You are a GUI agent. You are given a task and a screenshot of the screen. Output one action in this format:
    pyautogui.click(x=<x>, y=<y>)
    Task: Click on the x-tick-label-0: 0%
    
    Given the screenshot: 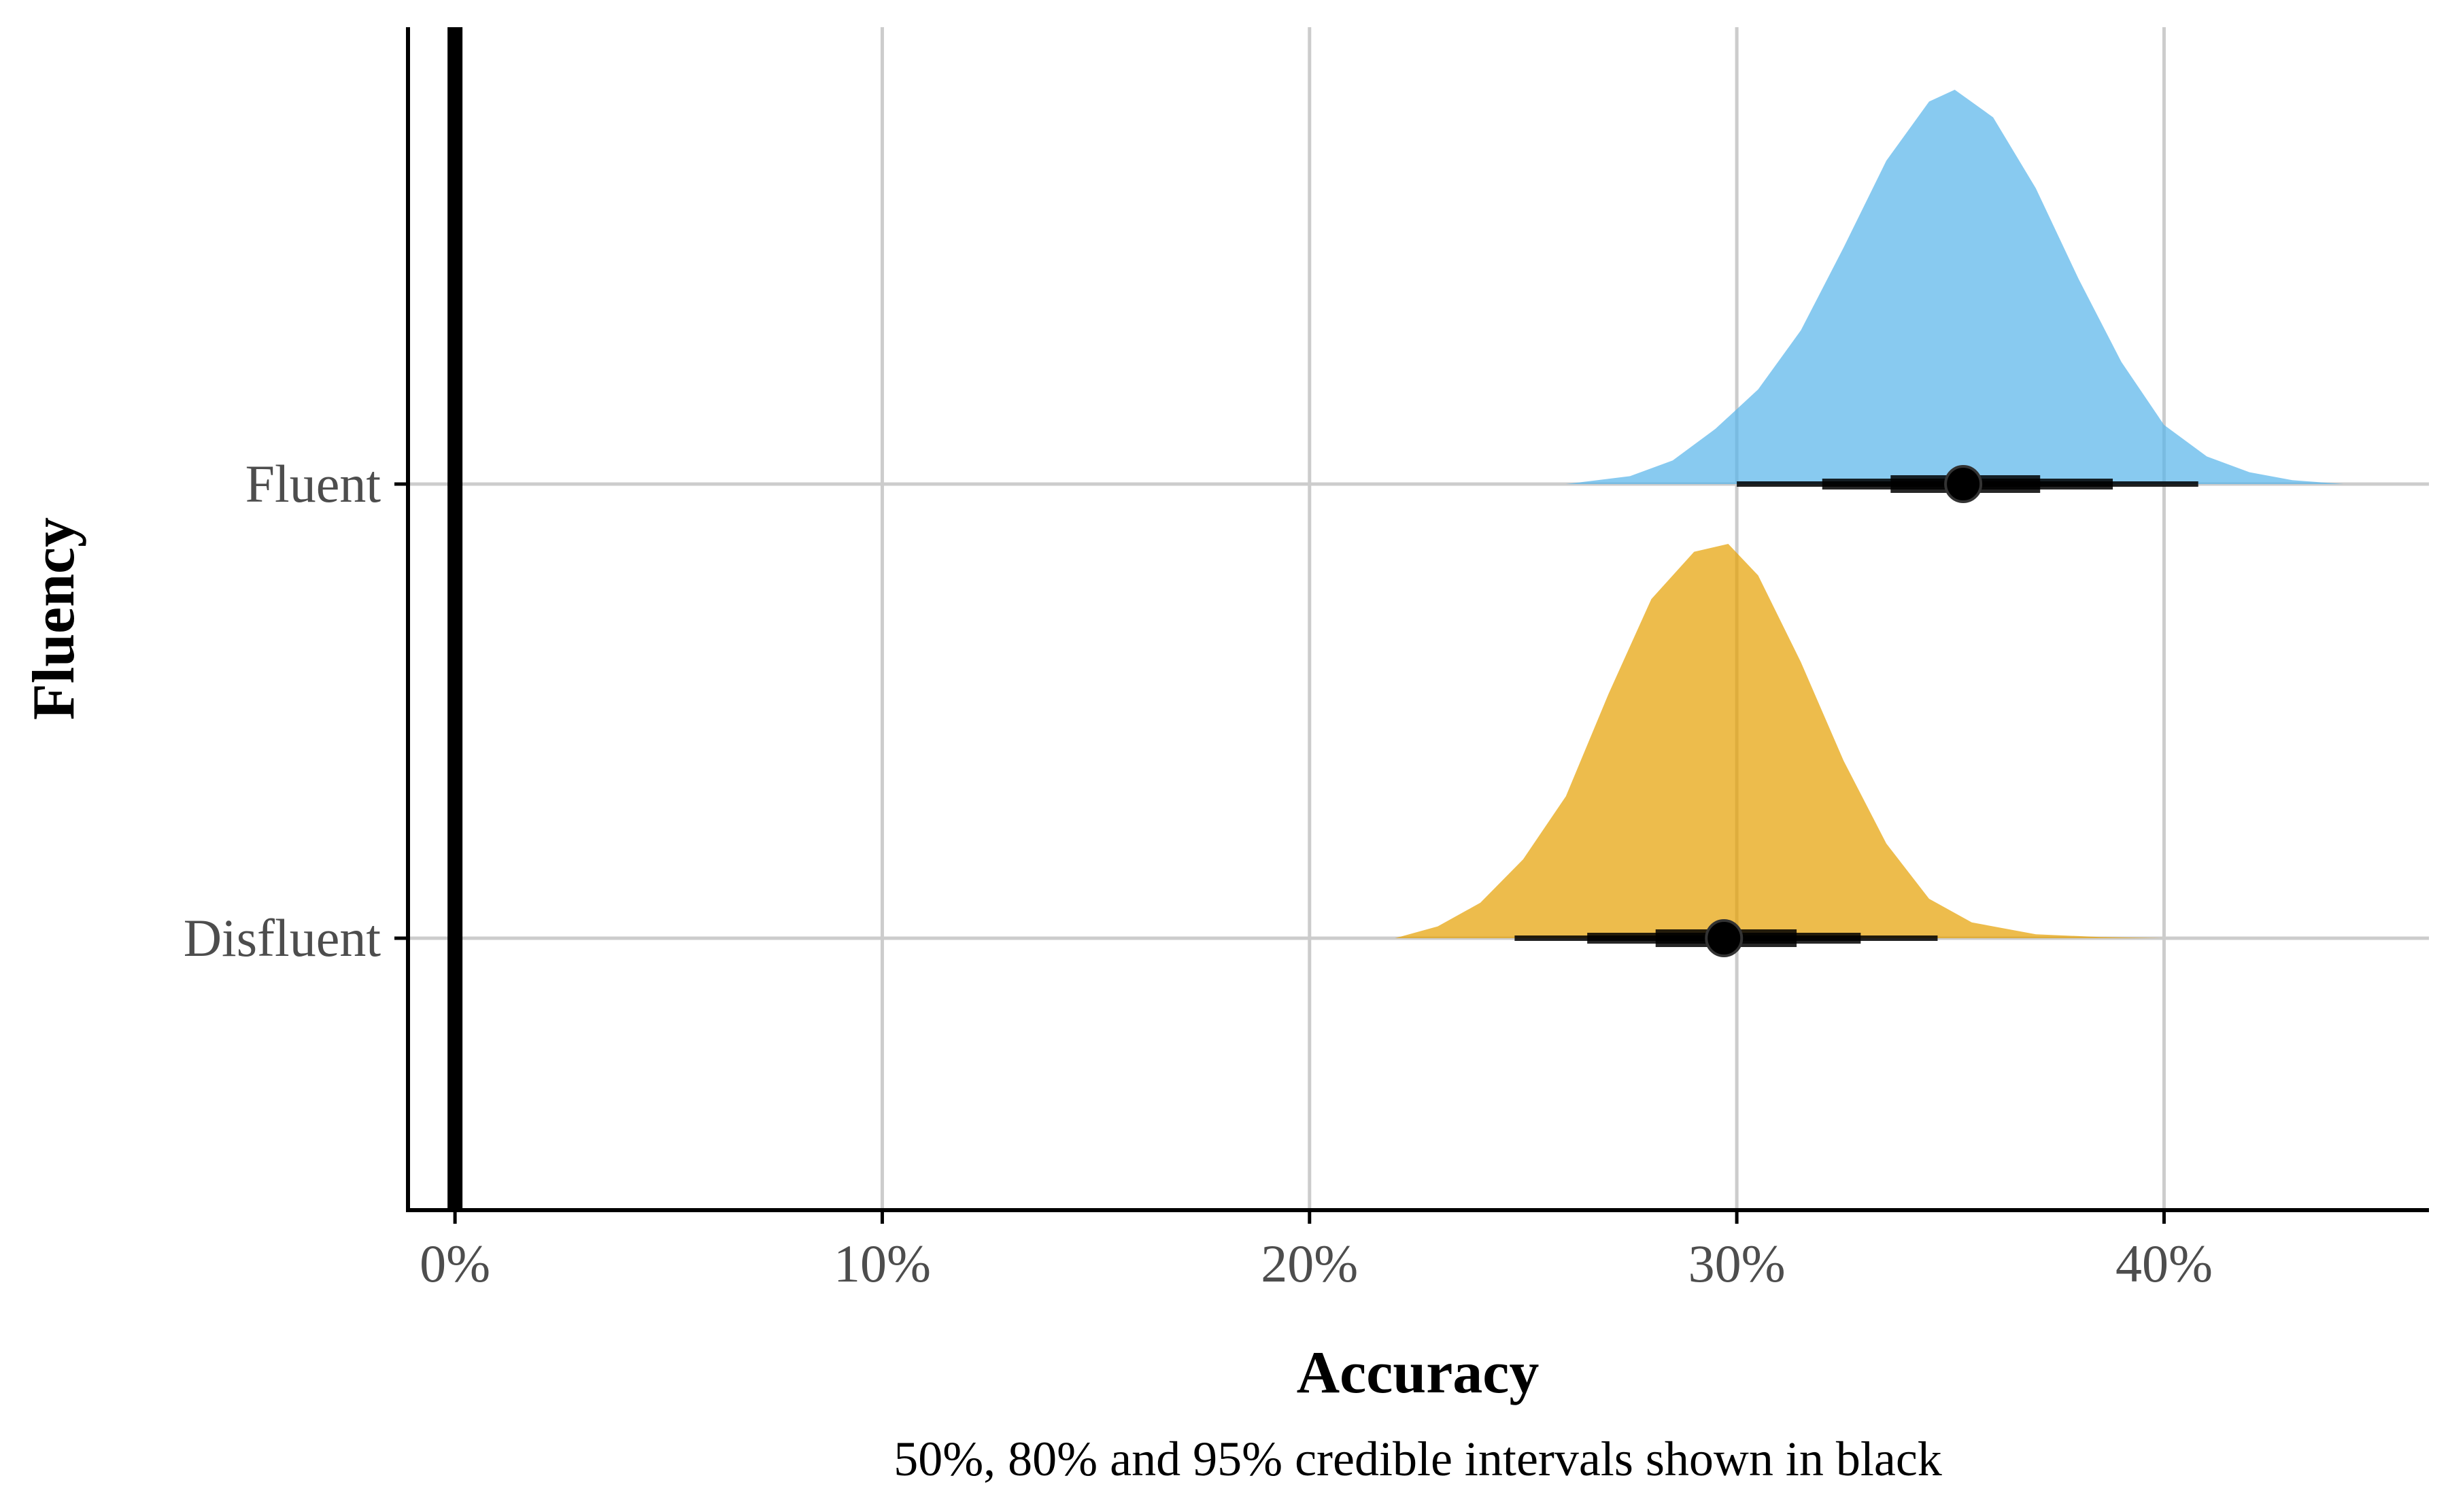 What is the action you would take?
    pyautogui.click(x=455, y=1263)
    